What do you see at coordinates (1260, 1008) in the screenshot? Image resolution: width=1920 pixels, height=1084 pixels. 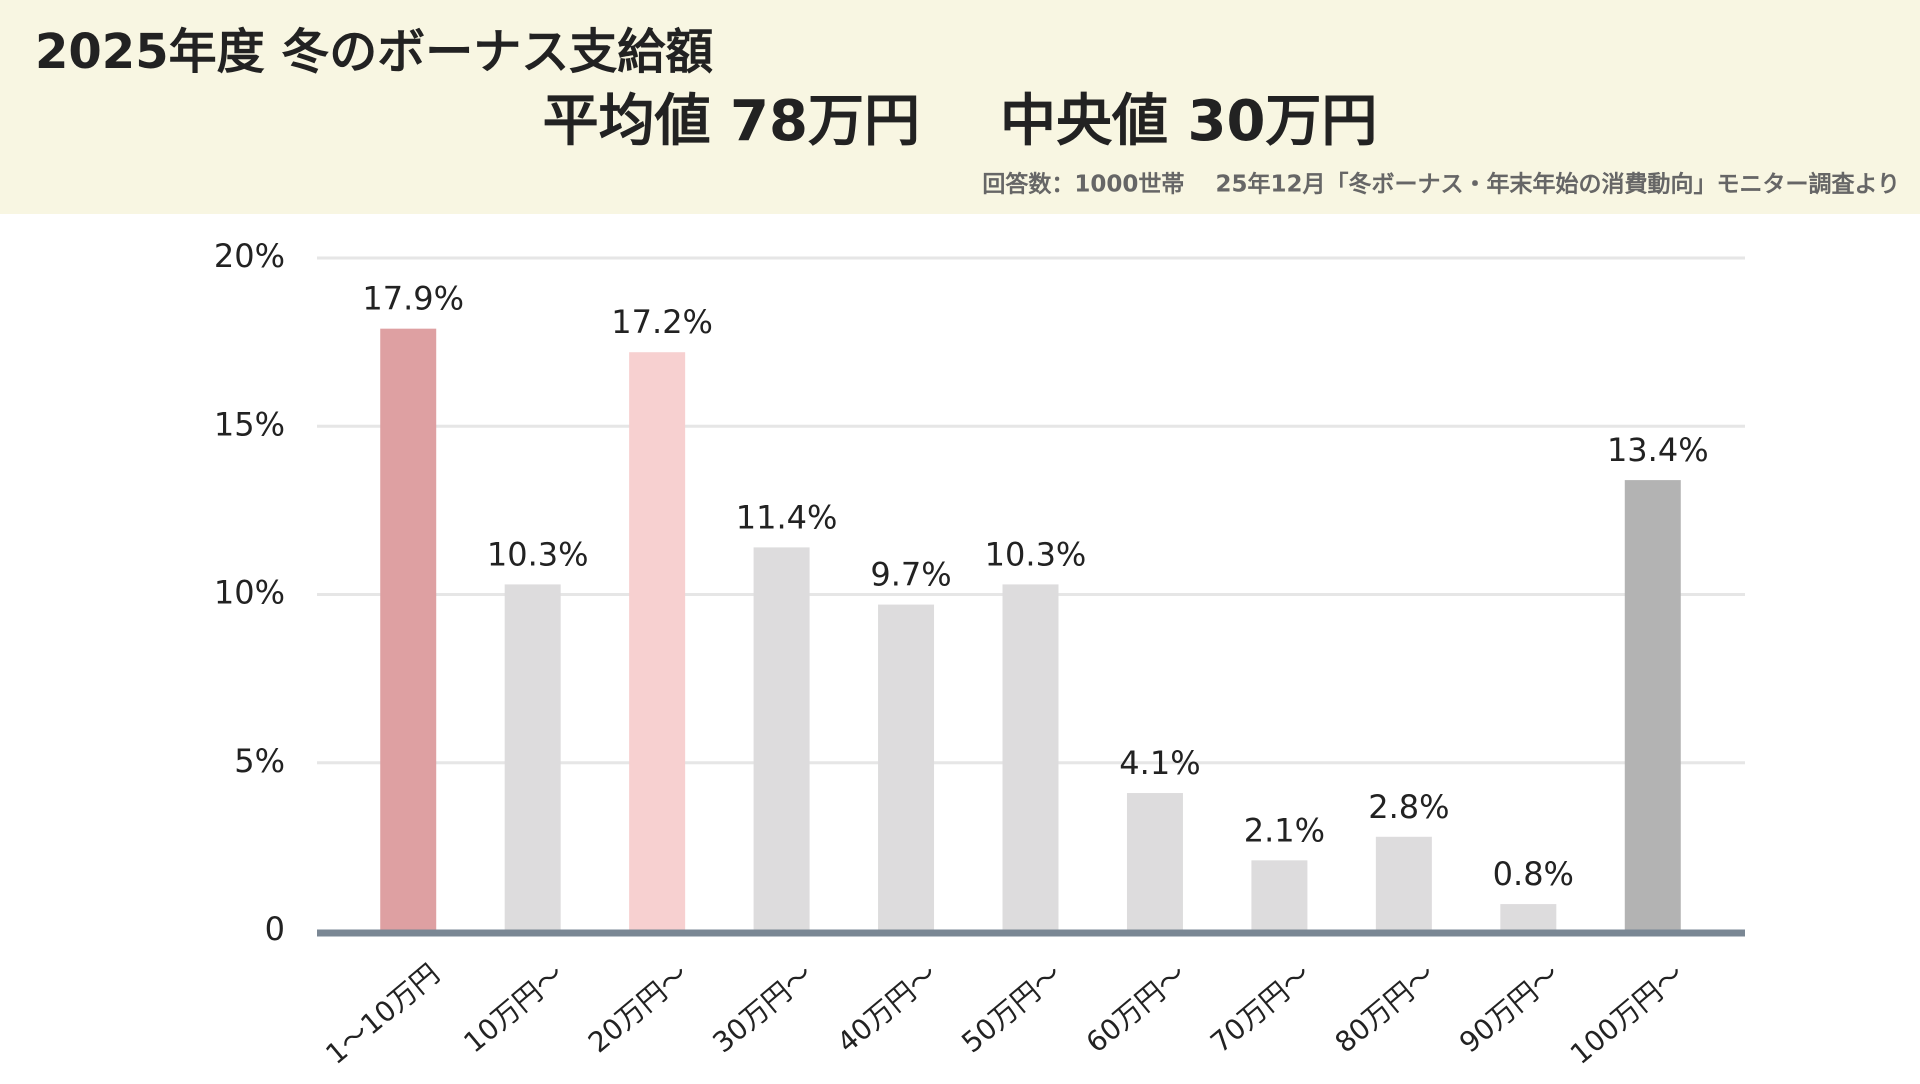 I see `x-tick-label: 70万円～` at bounding box center [1260, 1008].